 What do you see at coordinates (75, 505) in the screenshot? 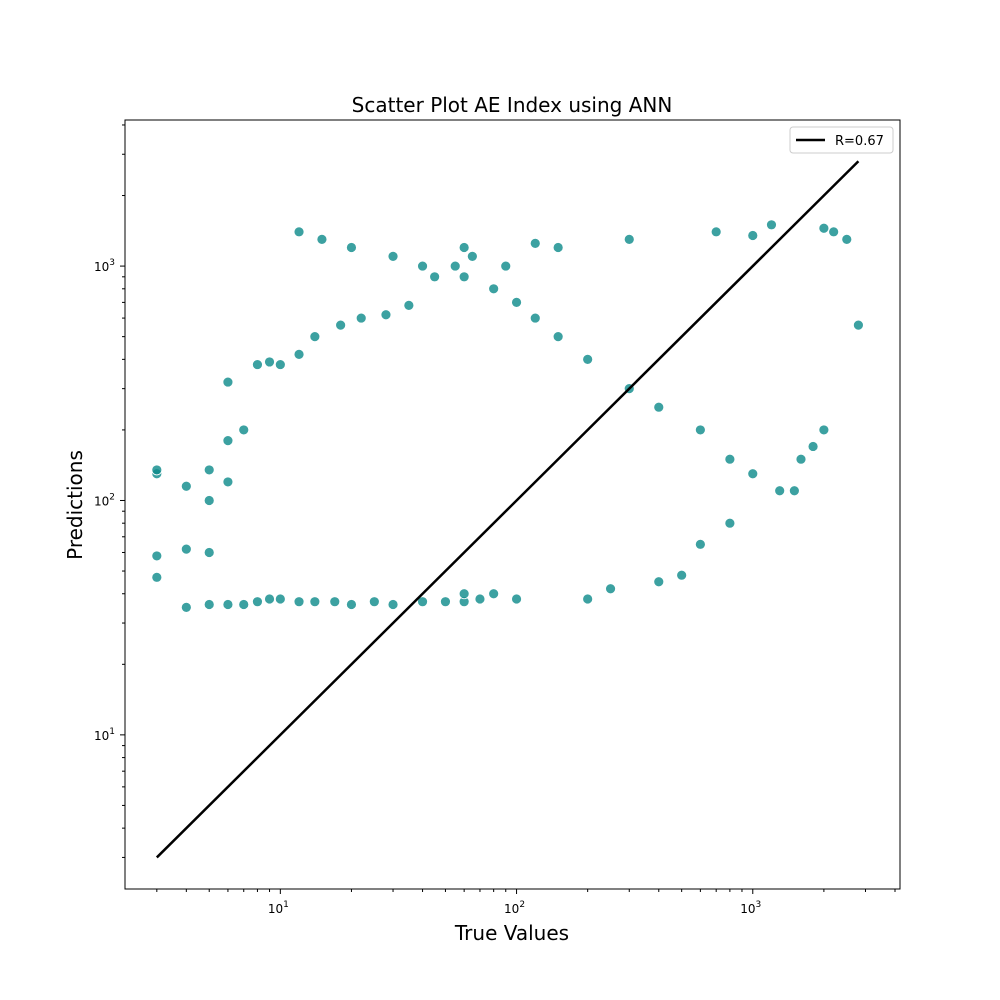
I see `y-axis-label: Predictions` at bounding box center [75, 505].